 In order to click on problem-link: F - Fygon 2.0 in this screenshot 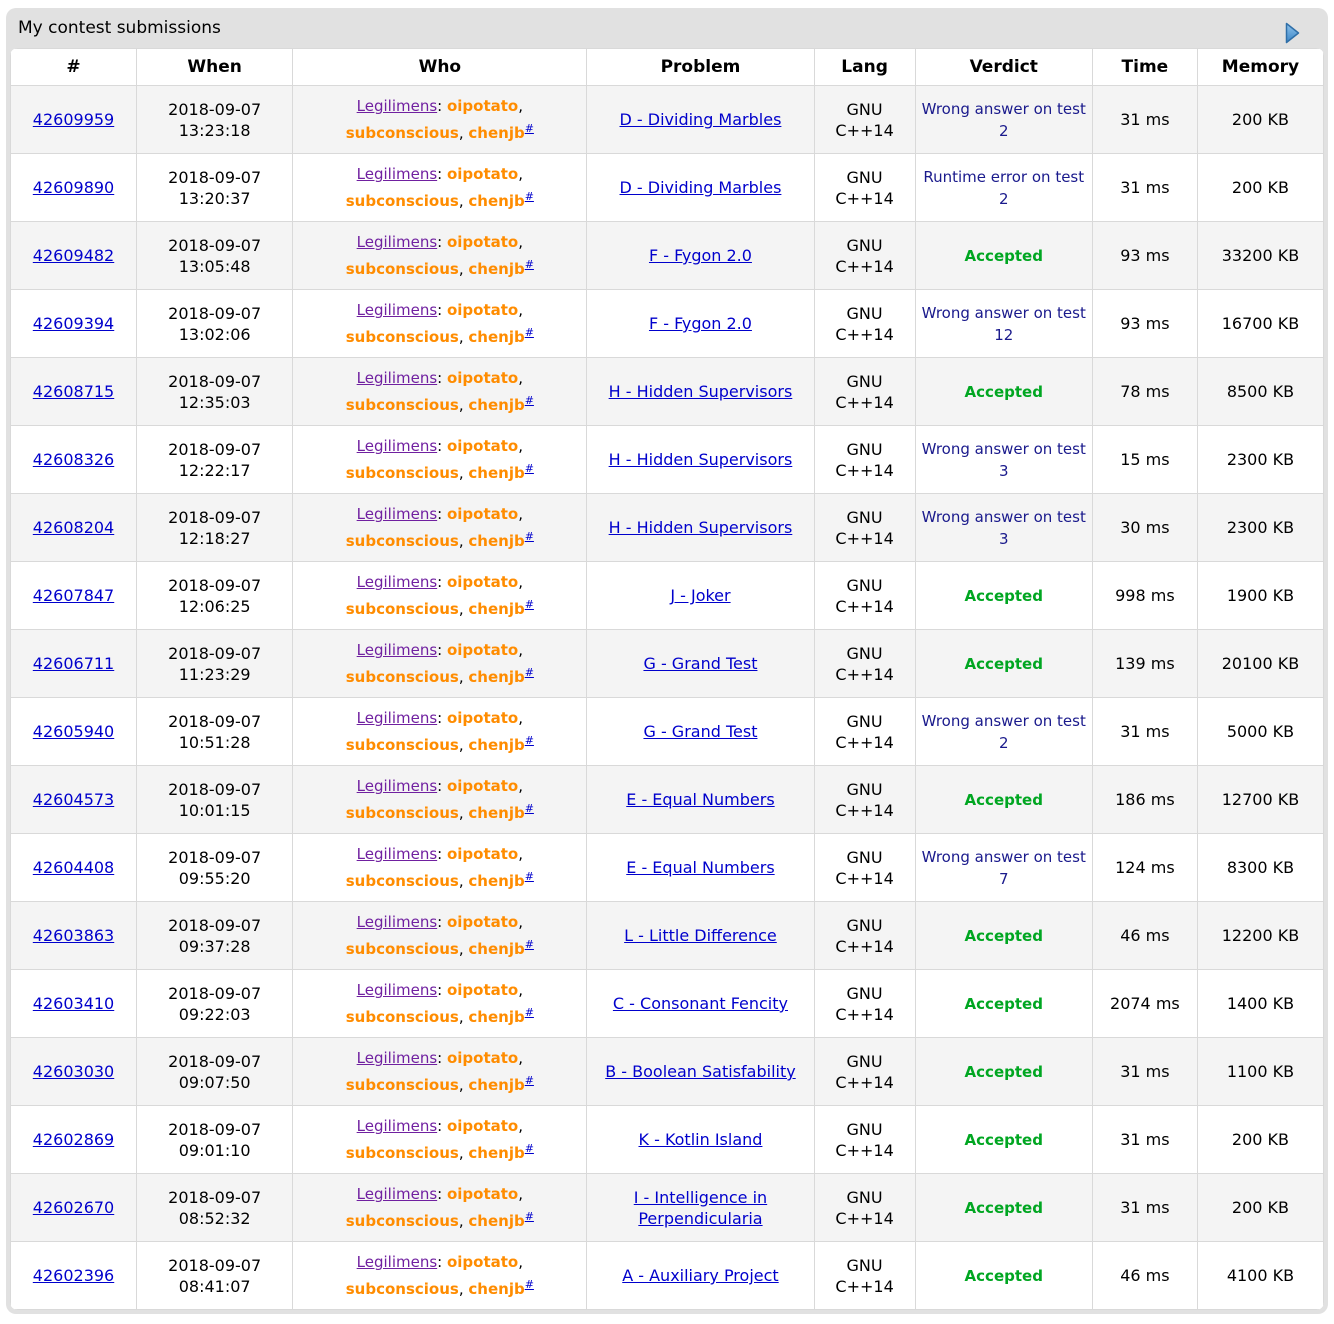, I will do `click(700, 323)`.